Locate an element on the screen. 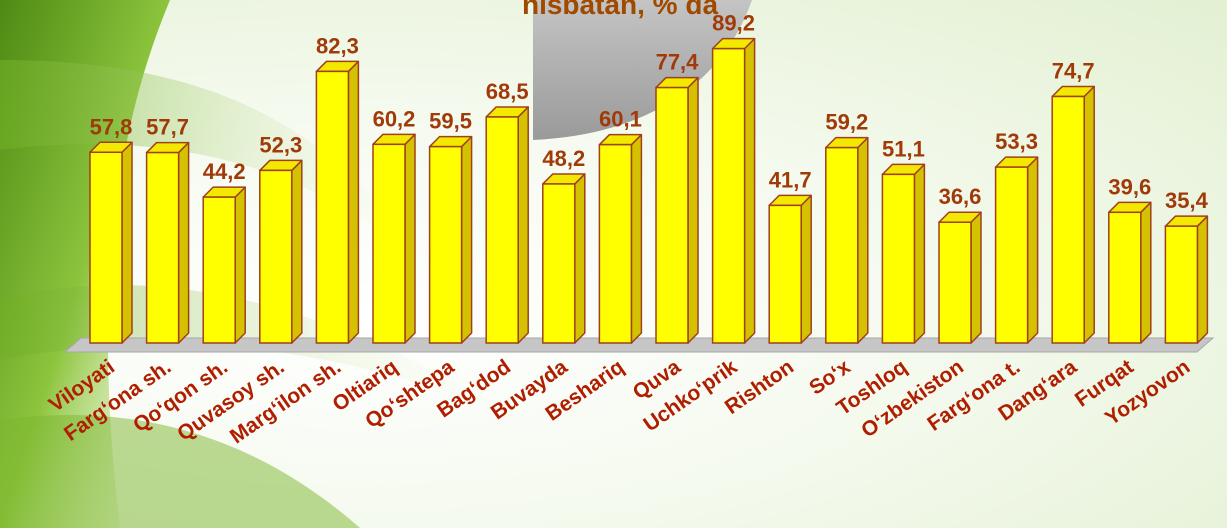 Image resolution: width=1227 pixels, height=528 pixels. bar-value-label: 60,1 is located at coordinates (620, 119).